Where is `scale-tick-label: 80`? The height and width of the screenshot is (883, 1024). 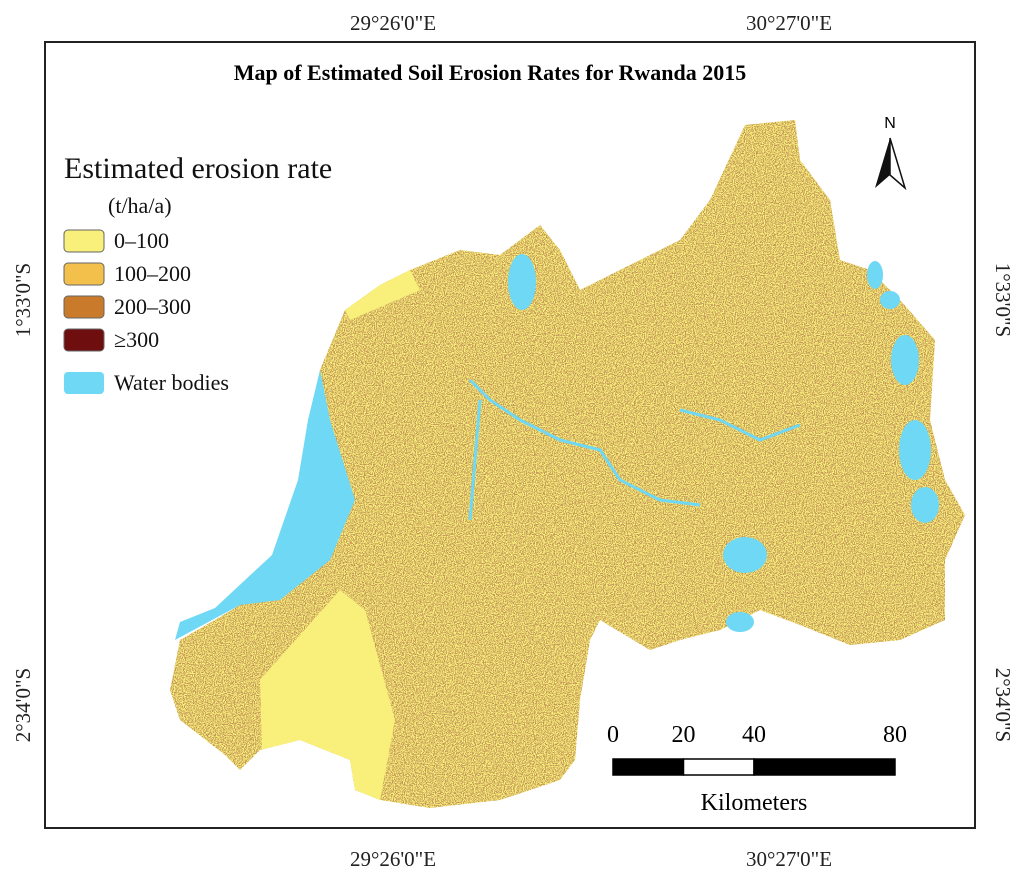 scale-tick-label: 80 is located at coordinates (895, 735).